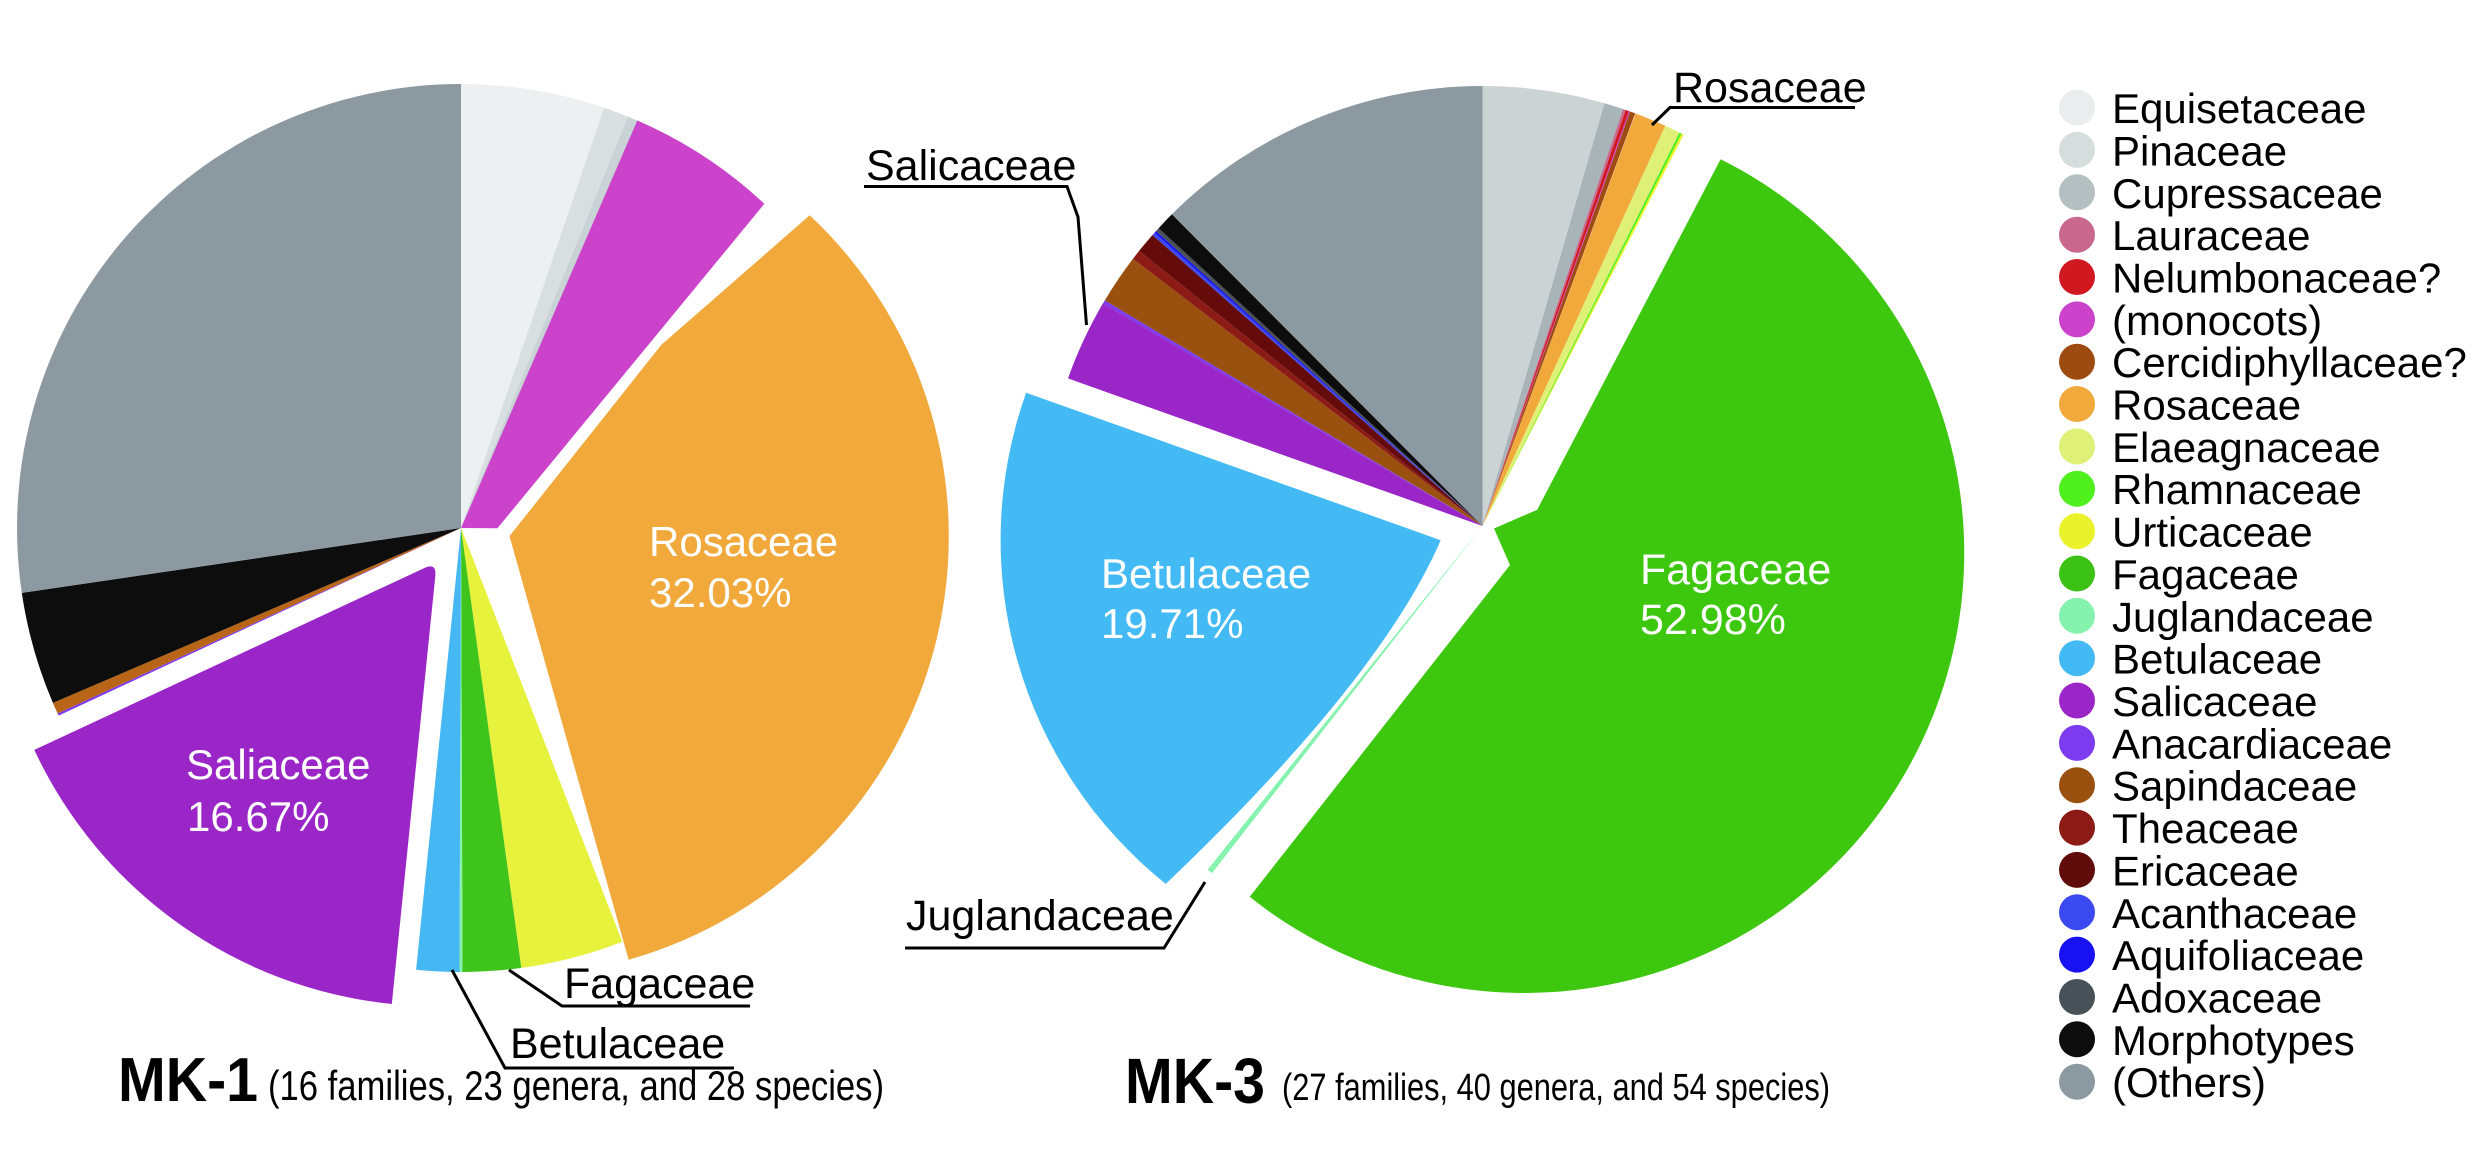 Image resolution: width=2481 pixels, height=1153 pixels. Describe the element at coordinates (2252, 743) in the screenshot. I see `svg-text: Anacardiaceae` at that location.